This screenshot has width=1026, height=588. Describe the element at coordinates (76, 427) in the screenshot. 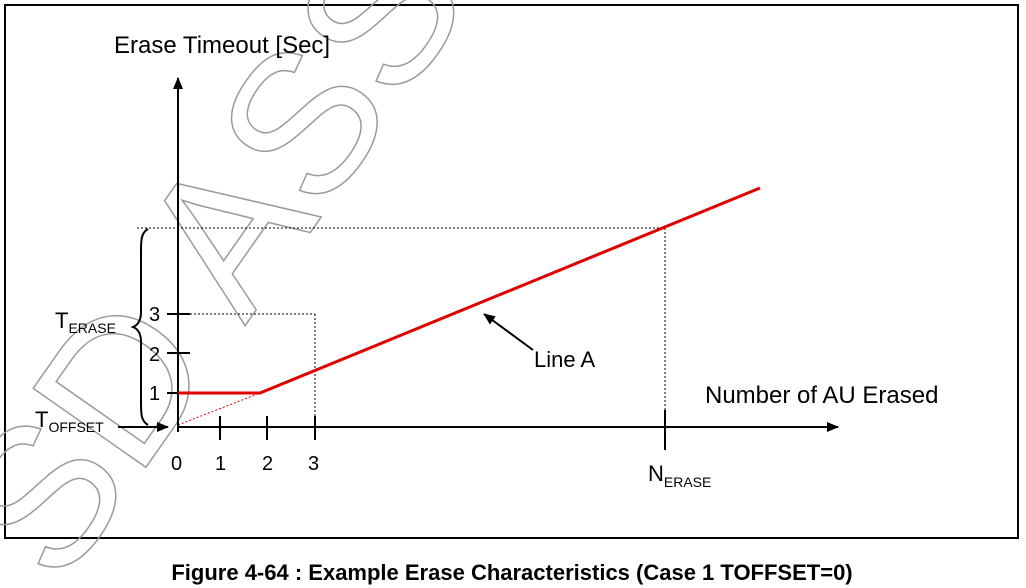

I see `t-offset-sub: OFFSET` at that location.